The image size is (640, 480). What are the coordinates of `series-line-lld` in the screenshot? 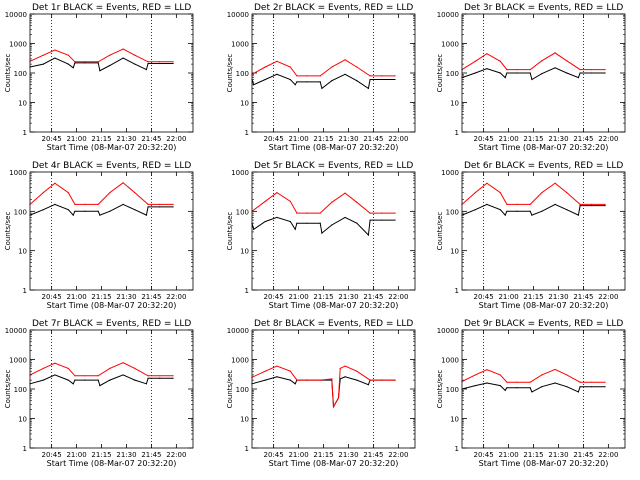 It's located at (533, 61).